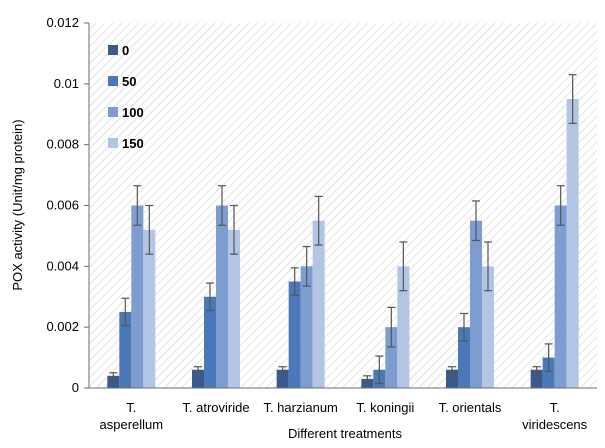 This screenshot has width=605, height=448. What do you see at coordinates (17, 204) in the screenshot?
I see `y-axis-title: POX activity (Unit/mg protein)` at bounding box center [17, 204].